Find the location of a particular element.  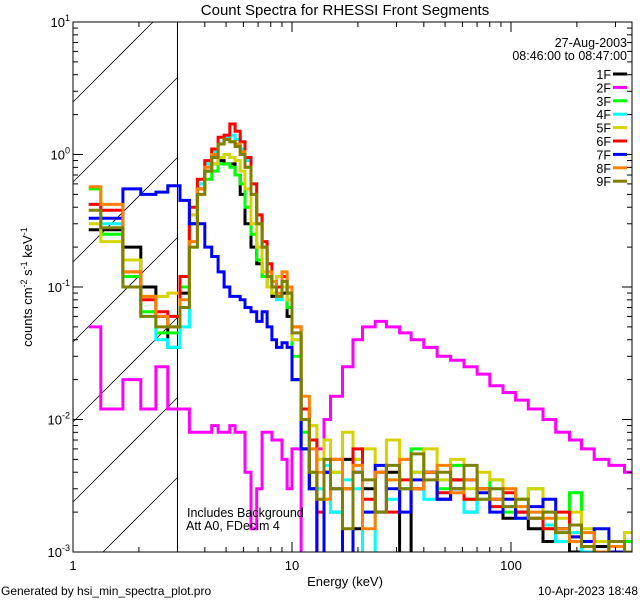

chart-title: Count Spectra for RHESSI Front Segments is located at coordinates (345, 10).